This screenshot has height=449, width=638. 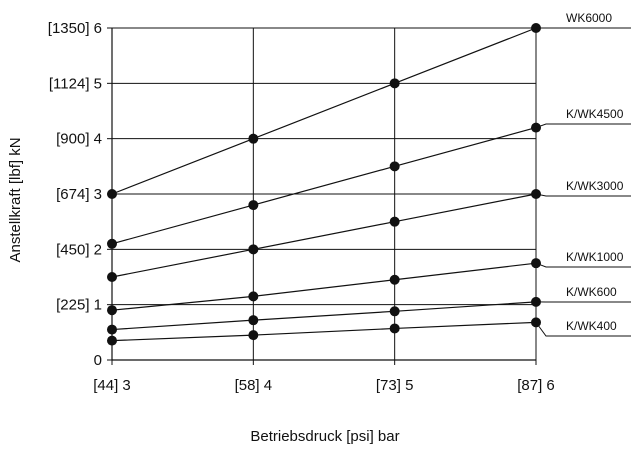 I want to click on series-label: K/WK4500, so click(x=595, y=114).